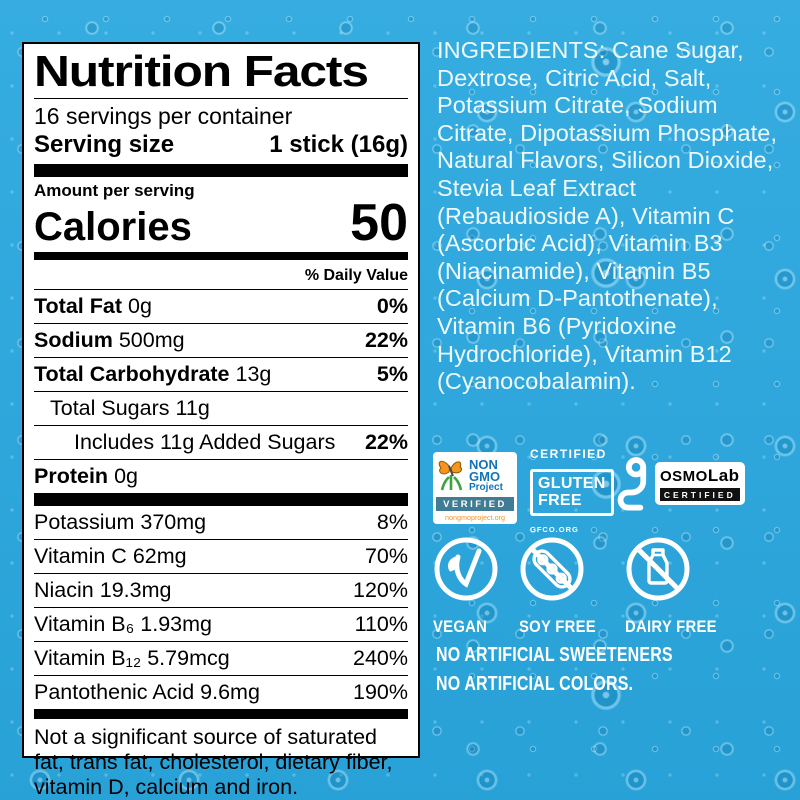  Describe the element at coordinates (114, 190) in the screenshot. I see `amount-per-serving-label: Amount per serving` at that location.